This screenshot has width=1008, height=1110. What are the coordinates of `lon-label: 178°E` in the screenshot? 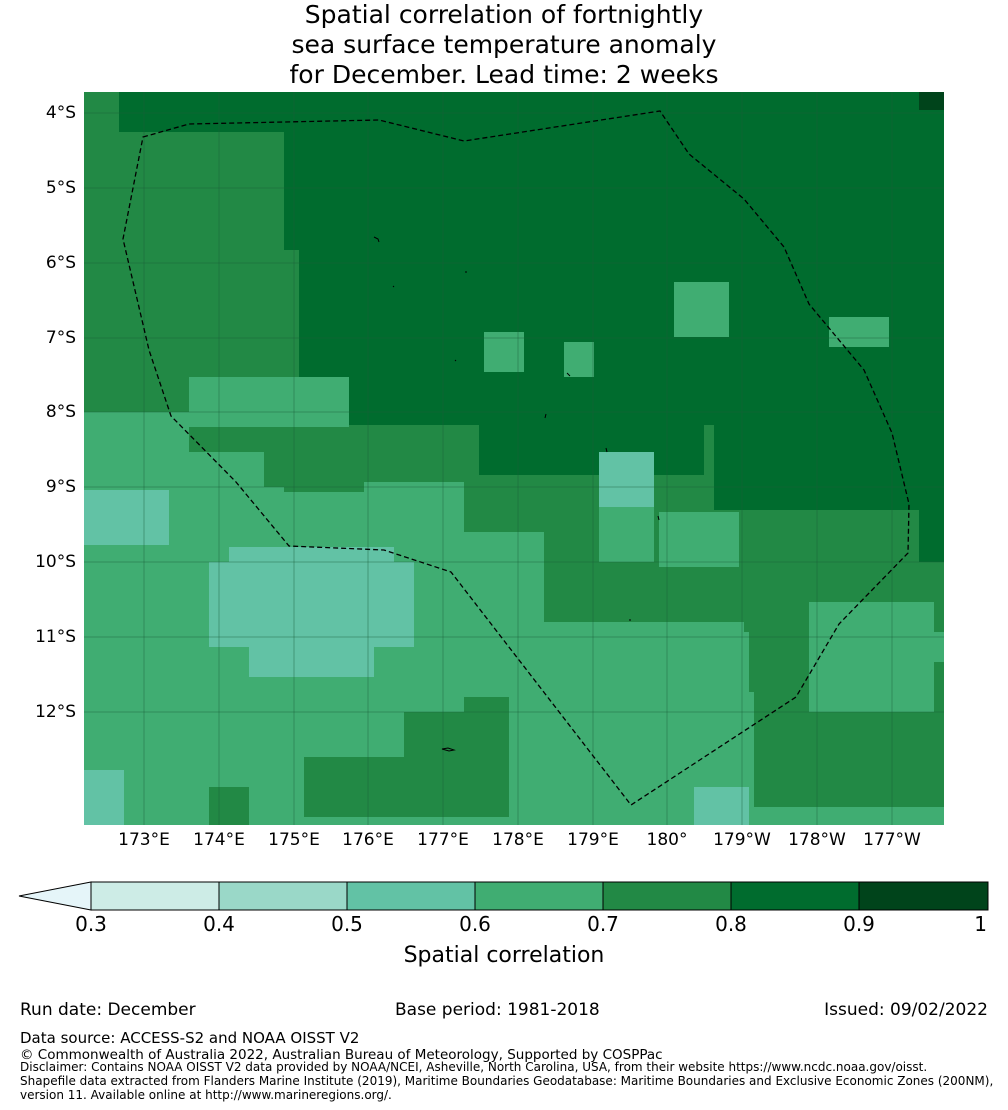 It's located at (518, 840).